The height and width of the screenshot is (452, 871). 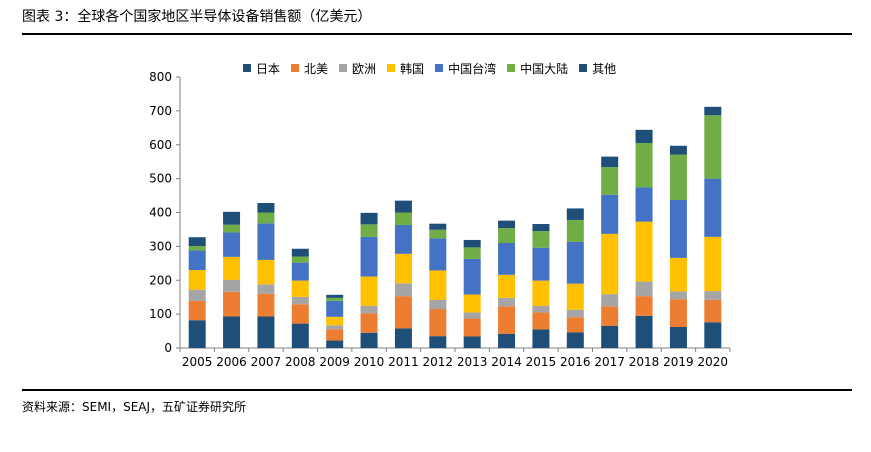 What do you see at coordinates (412, 68) in the screenshot?
I see `legend-label: 韩国` at bounding box center [412, 68].